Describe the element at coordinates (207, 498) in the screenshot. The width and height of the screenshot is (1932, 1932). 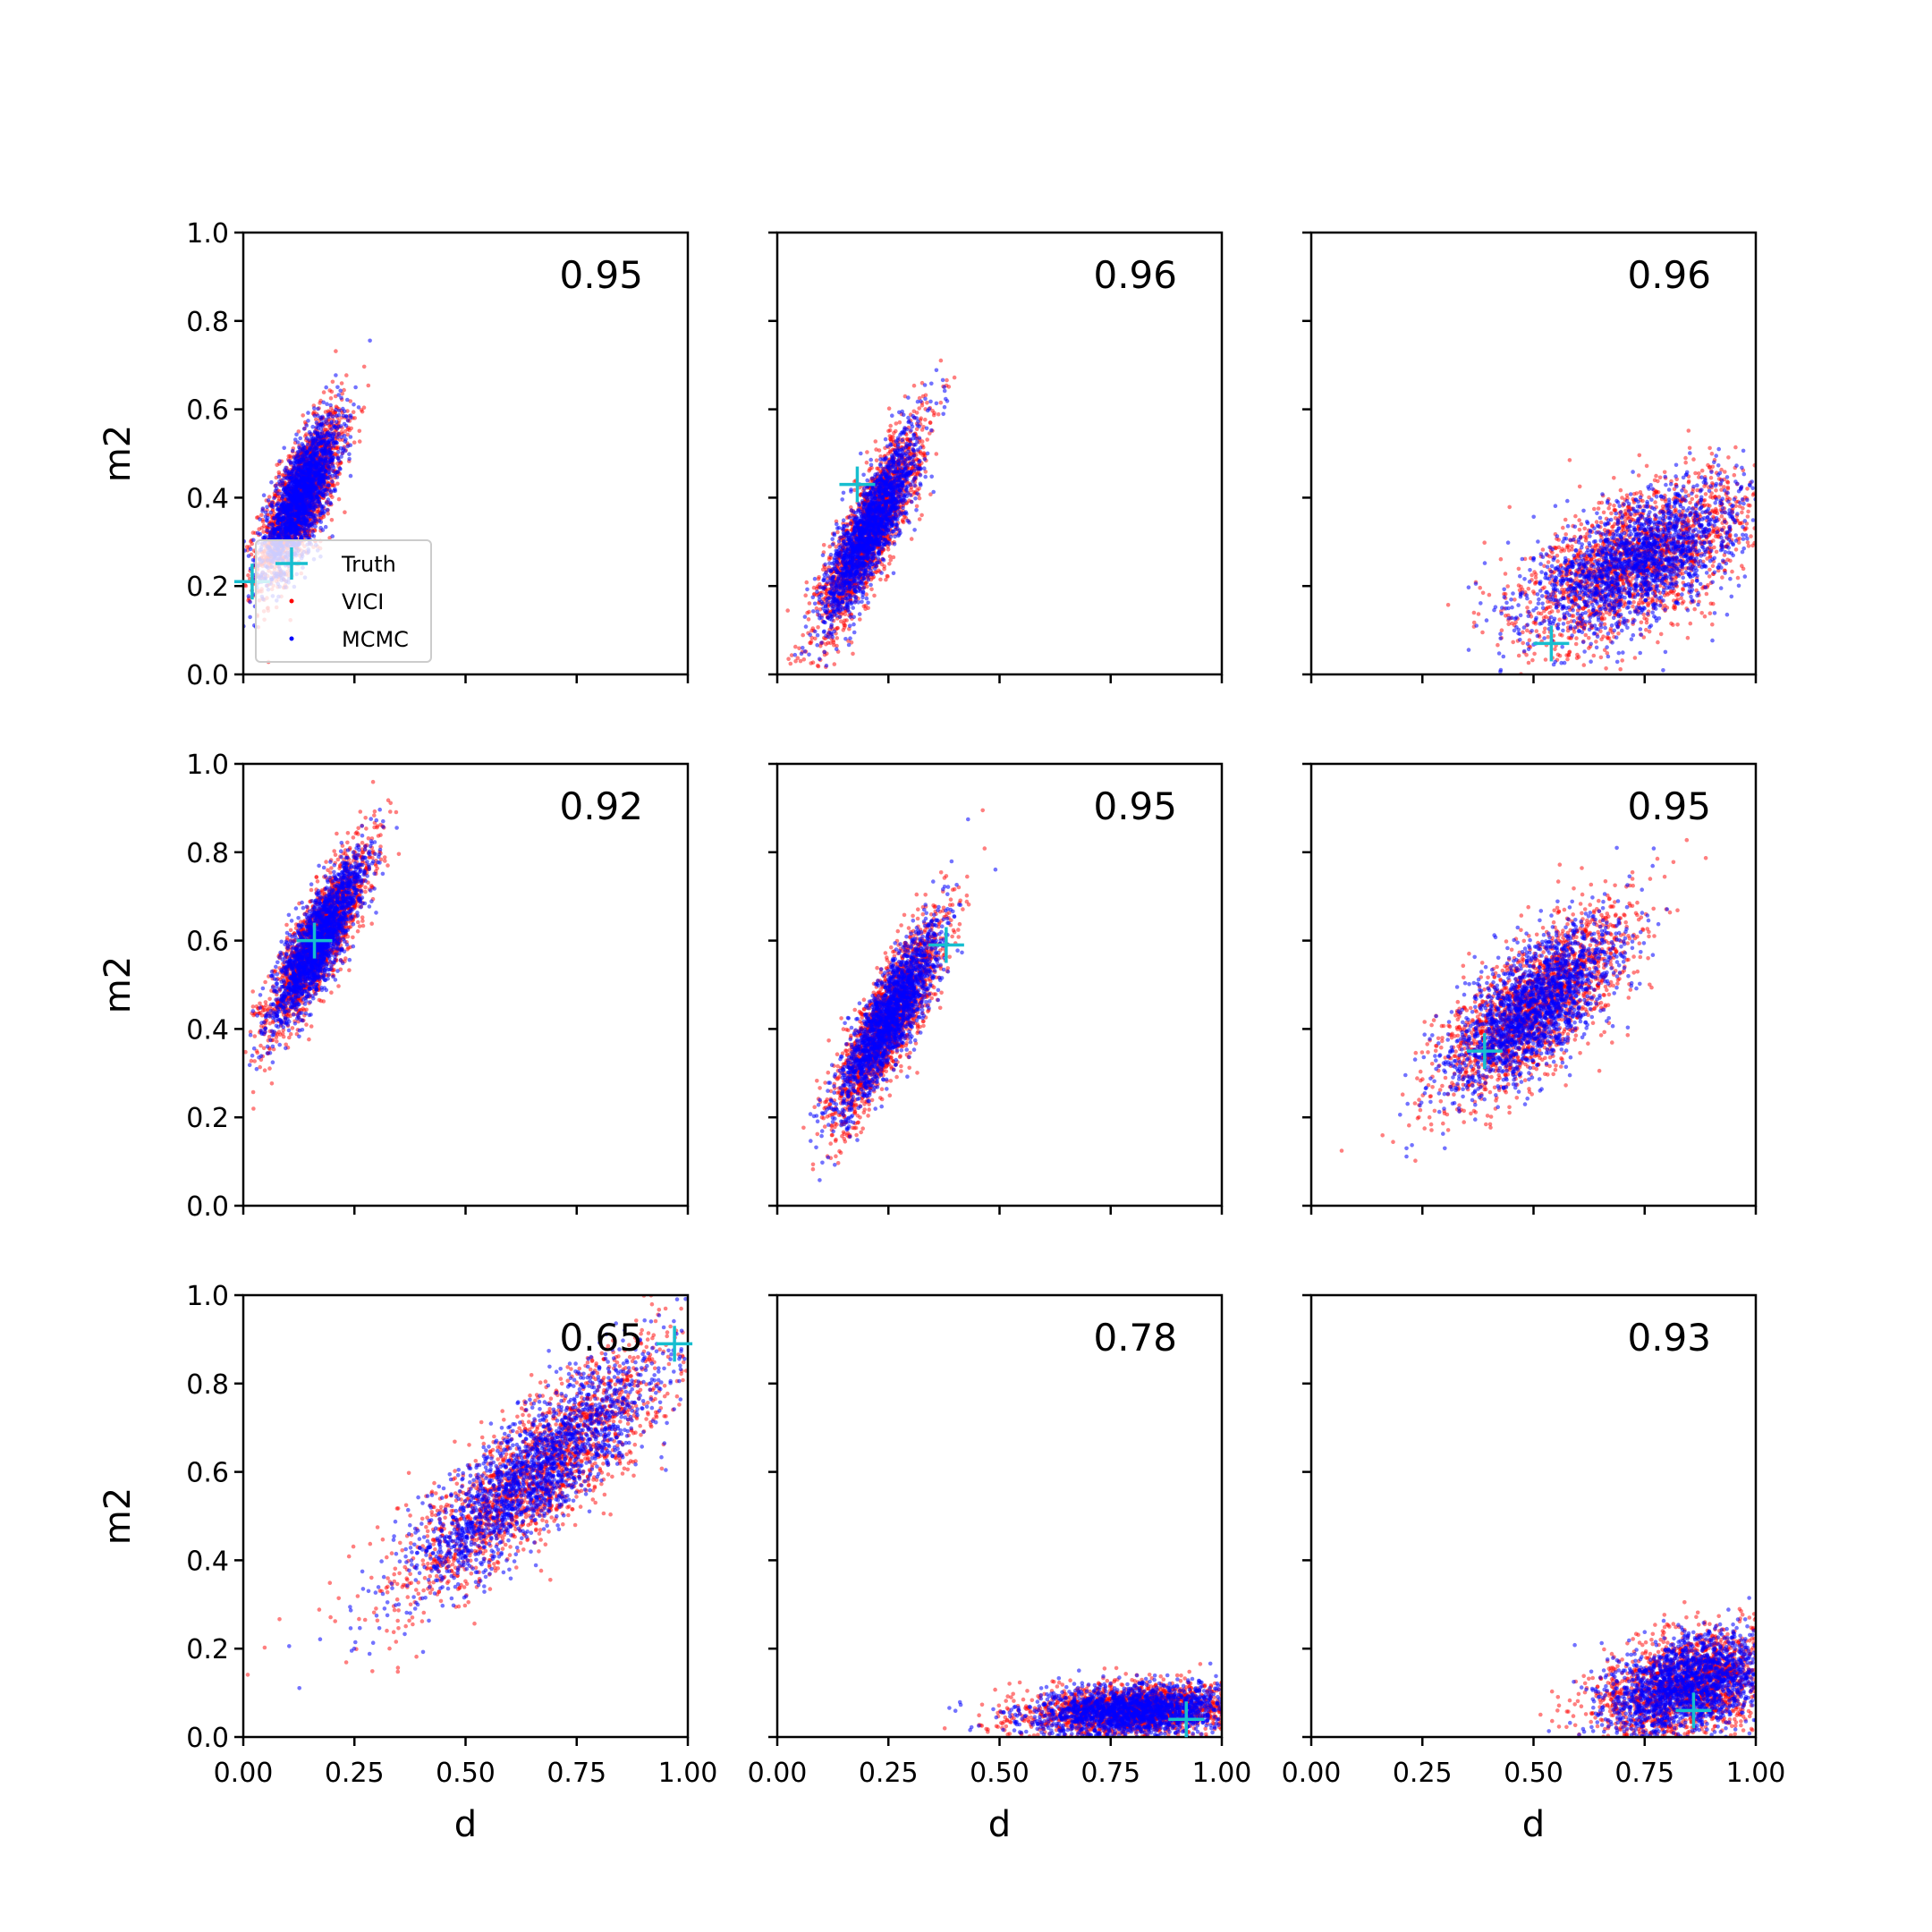
I see `y-tick-label: 0.4` at that location.